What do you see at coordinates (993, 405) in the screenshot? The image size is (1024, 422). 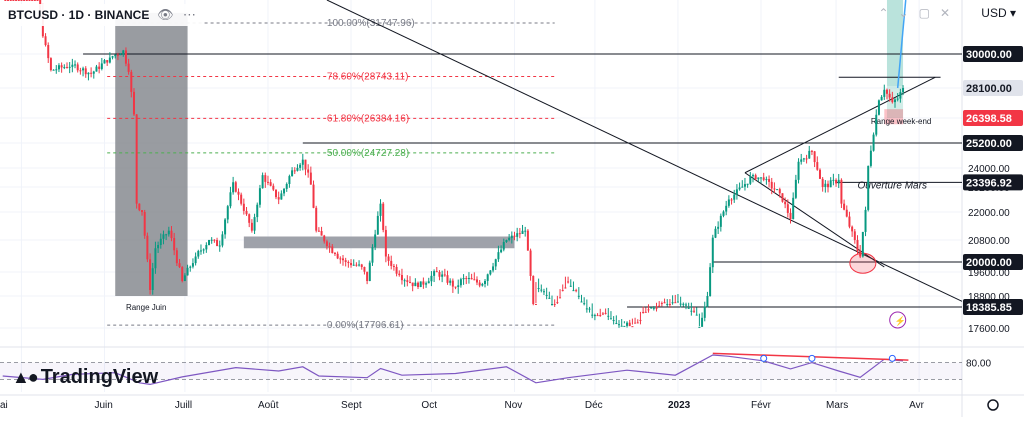 I see `settings-gear-icon` at bounding box center [993, 405].